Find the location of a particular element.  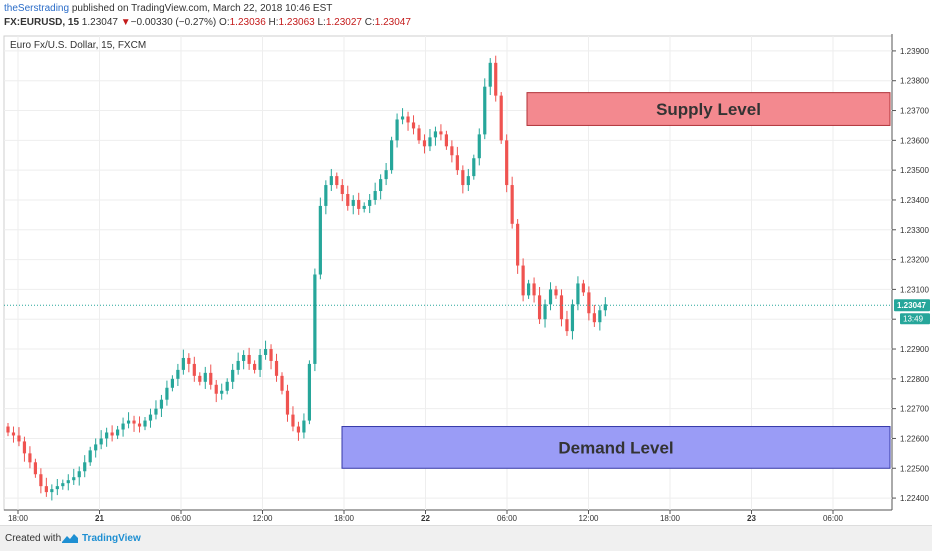

tradingview-logo-icon is located at coordinates (70, 538).